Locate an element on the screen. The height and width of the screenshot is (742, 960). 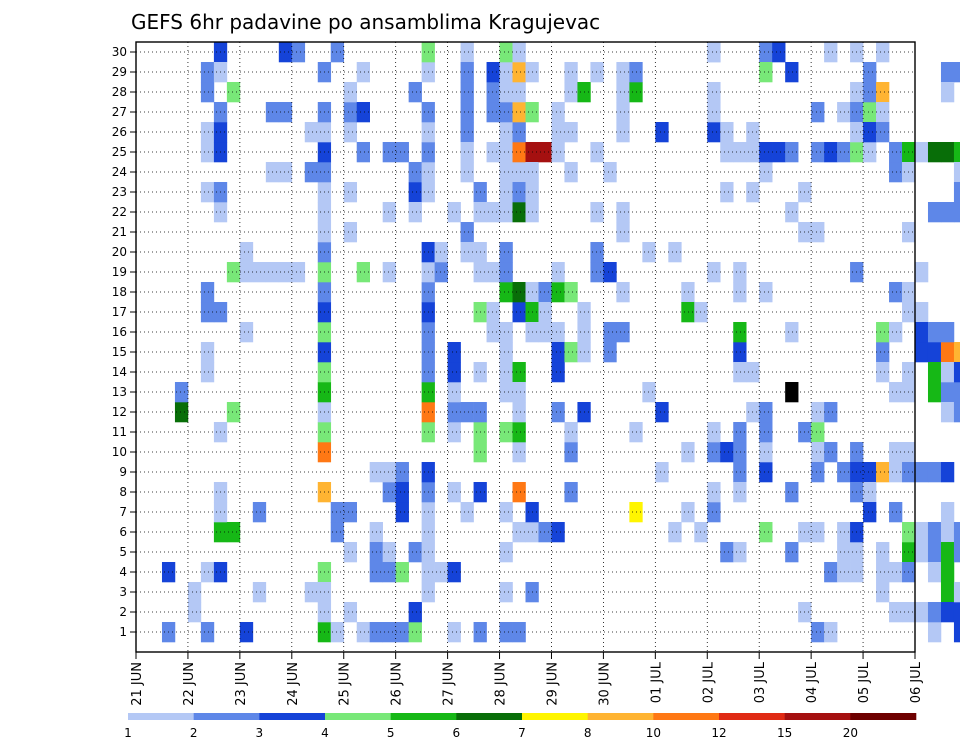
y-tick-label-5: 5 is located at coordinates (123, 552).